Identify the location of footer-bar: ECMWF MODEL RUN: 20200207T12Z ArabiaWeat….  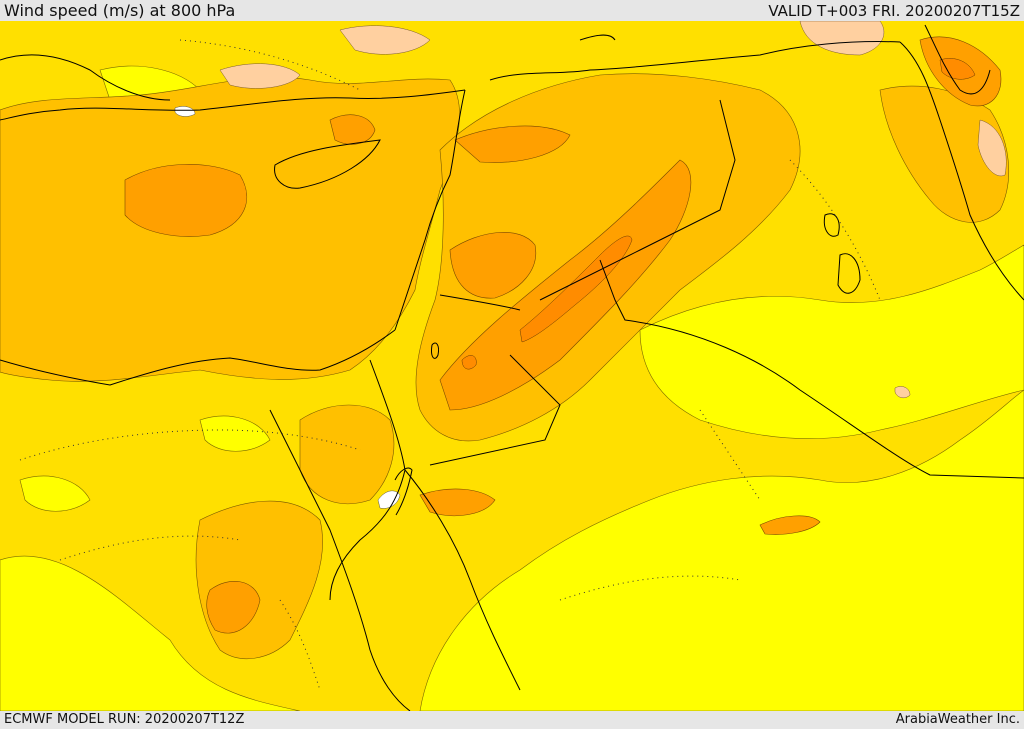
(512, 720).